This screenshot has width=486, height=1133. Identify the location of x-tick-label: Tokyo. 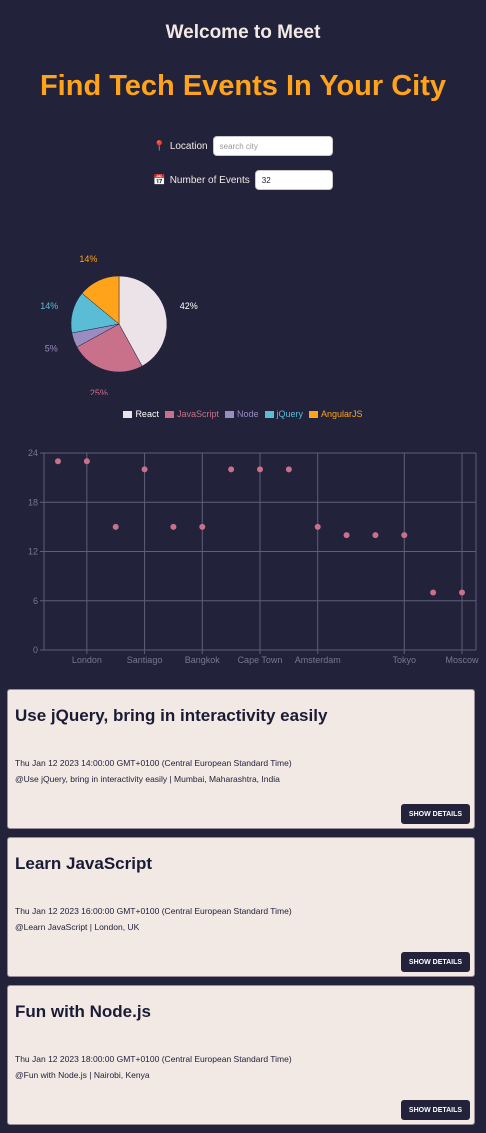
(405, 660).